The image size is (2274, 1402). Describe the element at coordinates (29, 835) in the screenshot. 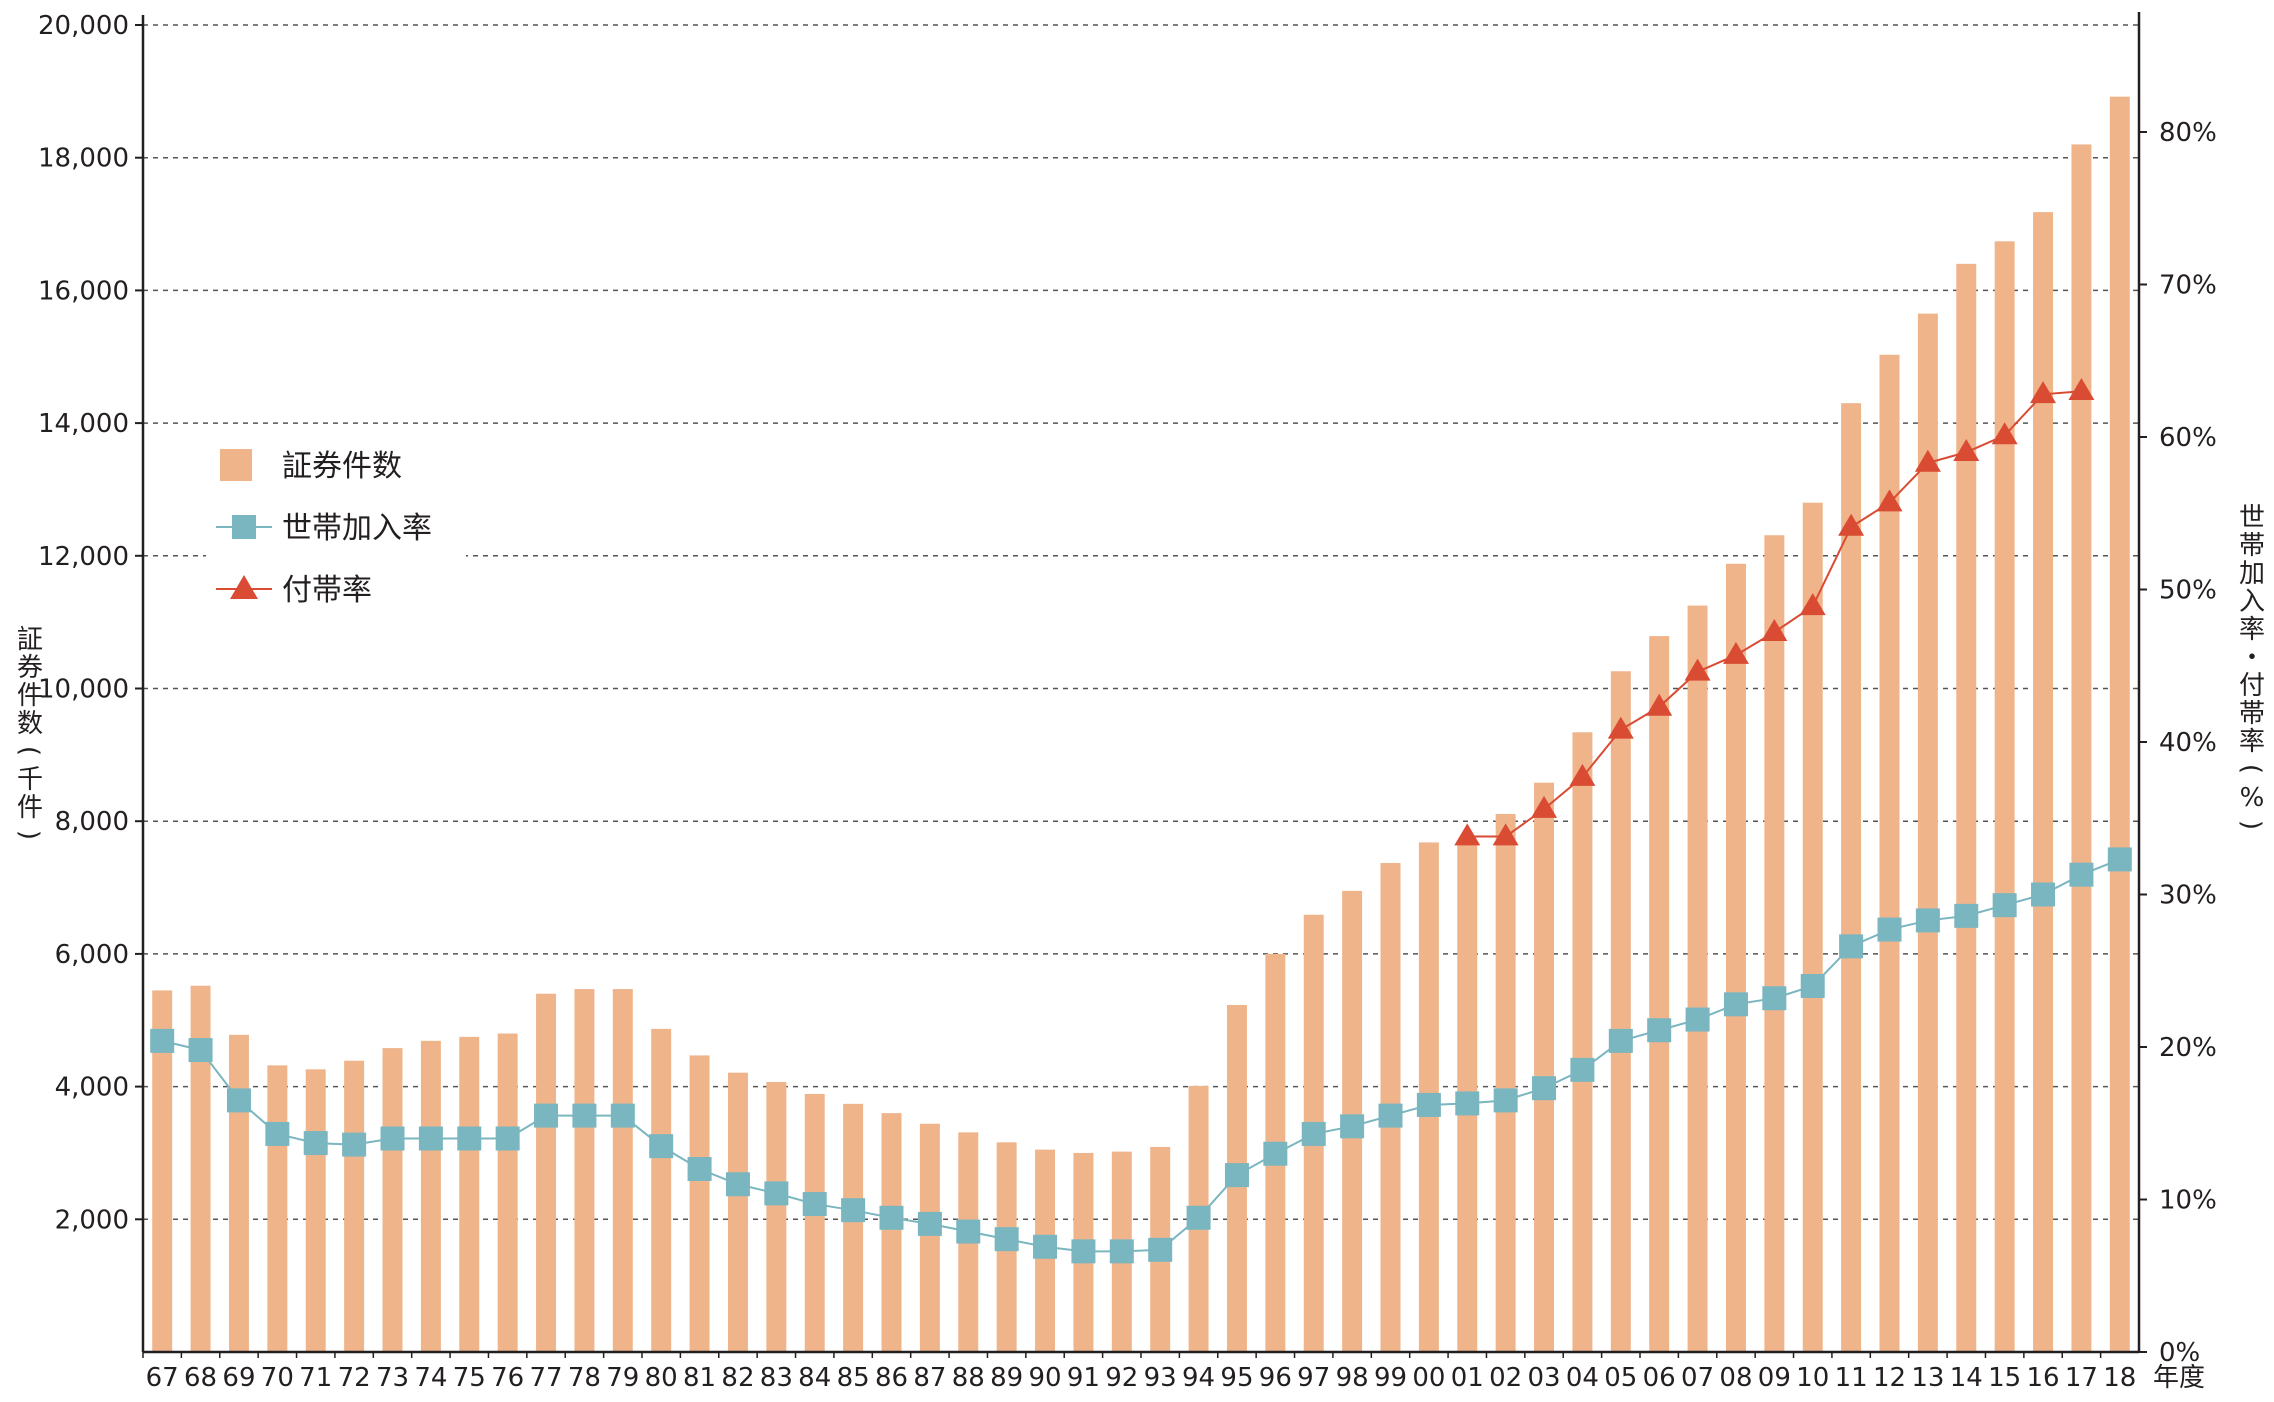

I see `left-axis-title-char: )` at that location.